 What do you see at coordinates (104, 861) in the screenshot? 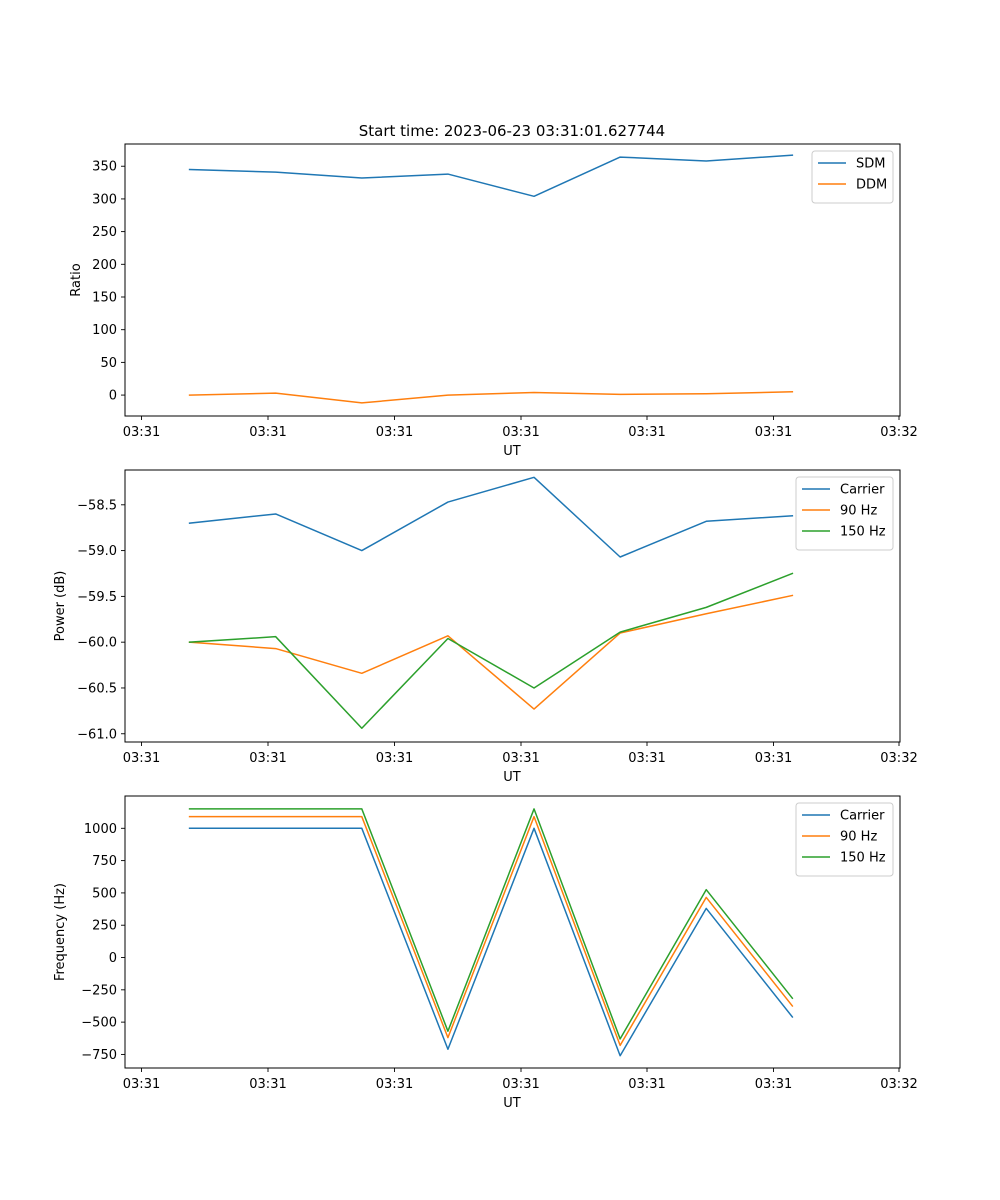
I see `y-tick-label: 750` at bounding box center [104, 861].